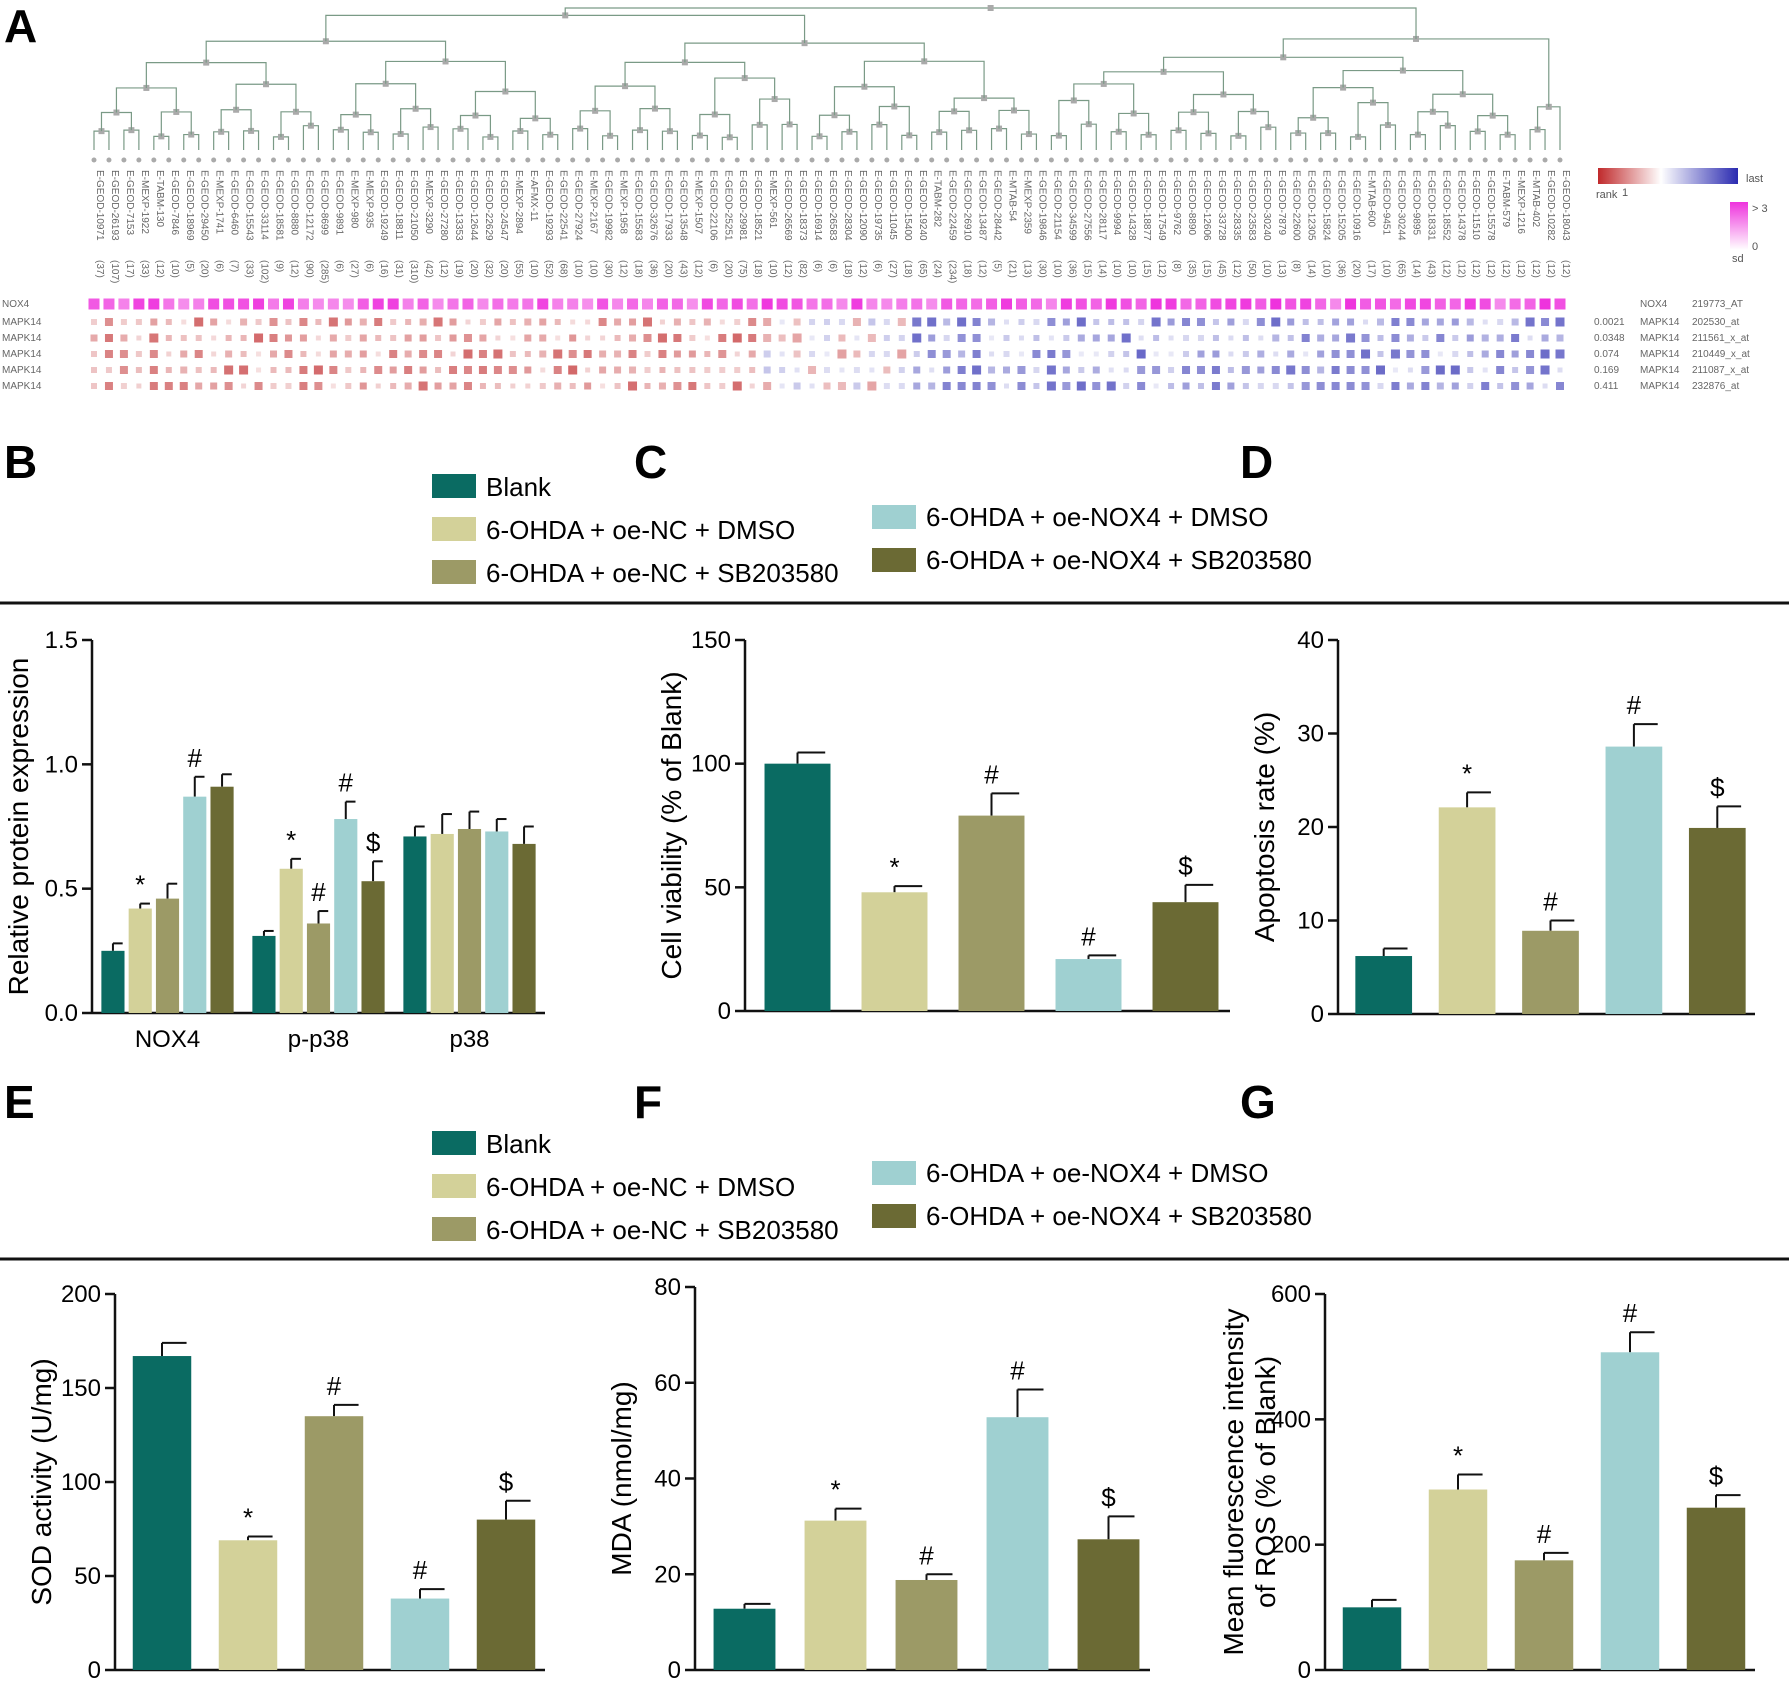  Describe the element at coordinates (1296, 266) in the screenshot. I see `dataset-count: (8)` at that location.